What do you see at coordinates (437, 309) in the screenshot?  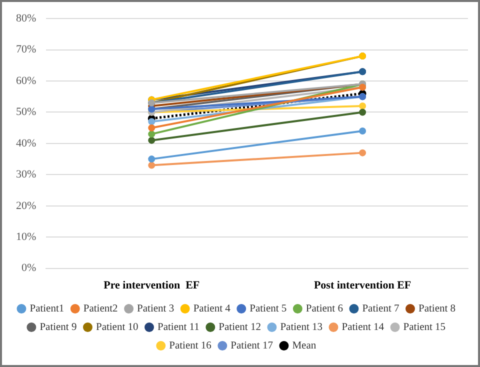 I see `legend-label: Patient 8` at bounding box center [437, 309].